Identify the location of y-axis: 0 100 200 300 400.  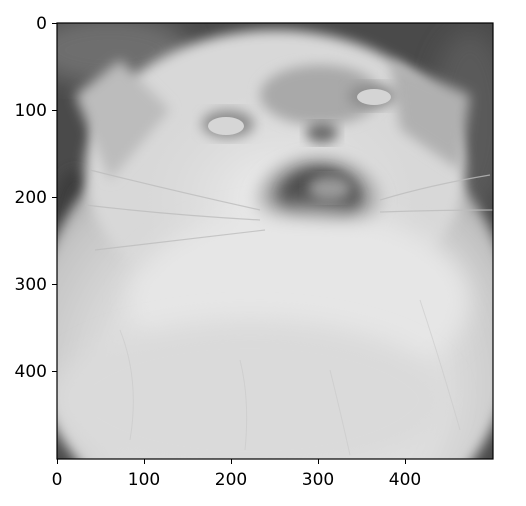
(36, 198).